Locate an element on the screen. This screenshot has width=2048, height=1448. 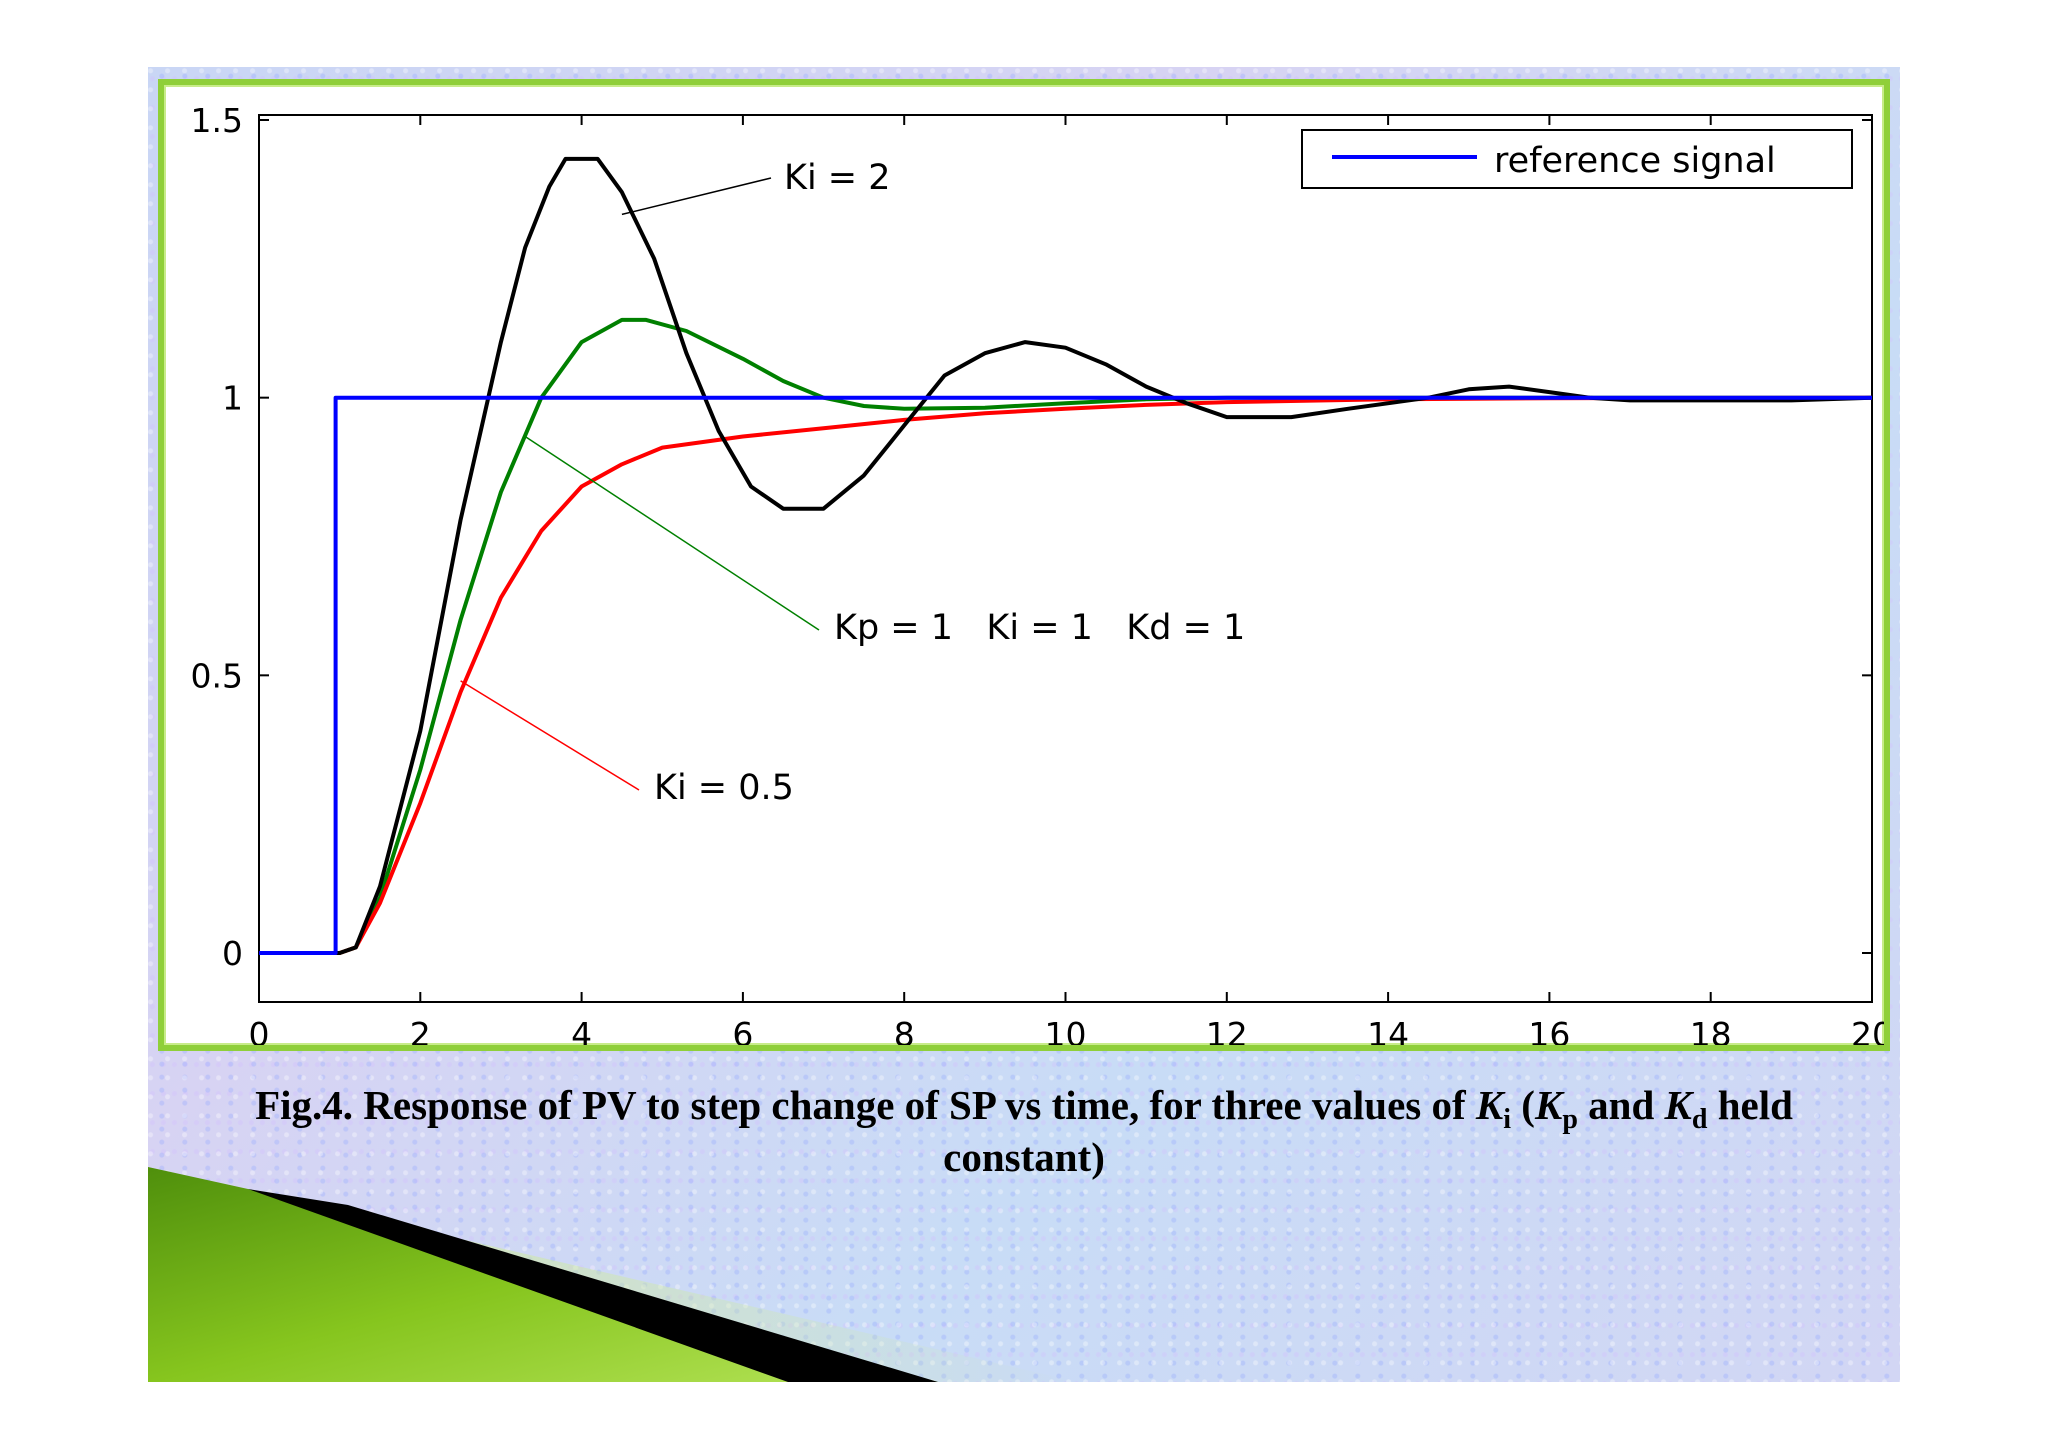
x-tick-label: 16 is located at coordinates (1549, 1030).